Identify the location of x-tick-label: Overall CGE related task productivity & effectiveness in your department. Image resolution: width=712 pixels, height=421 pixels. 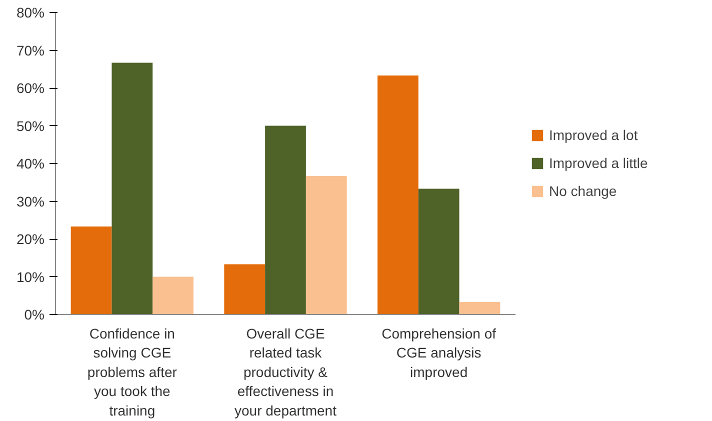
(285, 372).